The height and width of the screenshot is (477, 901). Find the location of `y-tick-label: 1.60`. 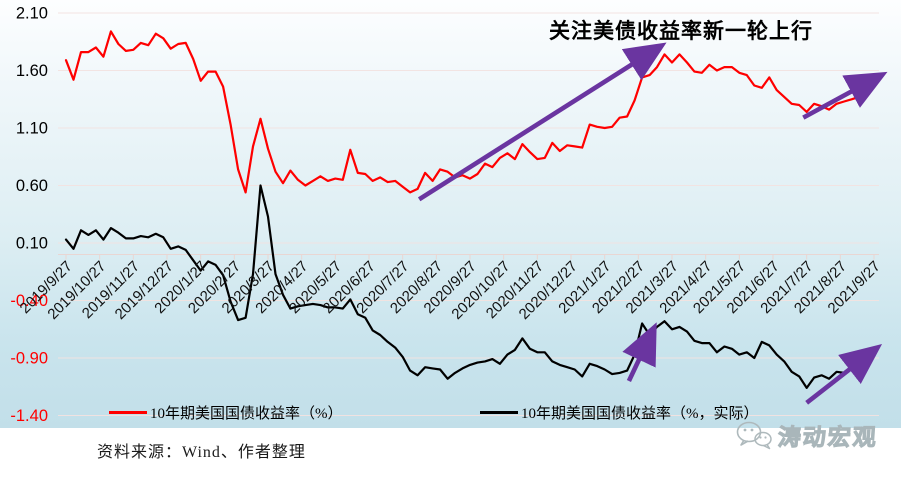

y-tick-label: 1.60 is located at coordinates (32, 71).